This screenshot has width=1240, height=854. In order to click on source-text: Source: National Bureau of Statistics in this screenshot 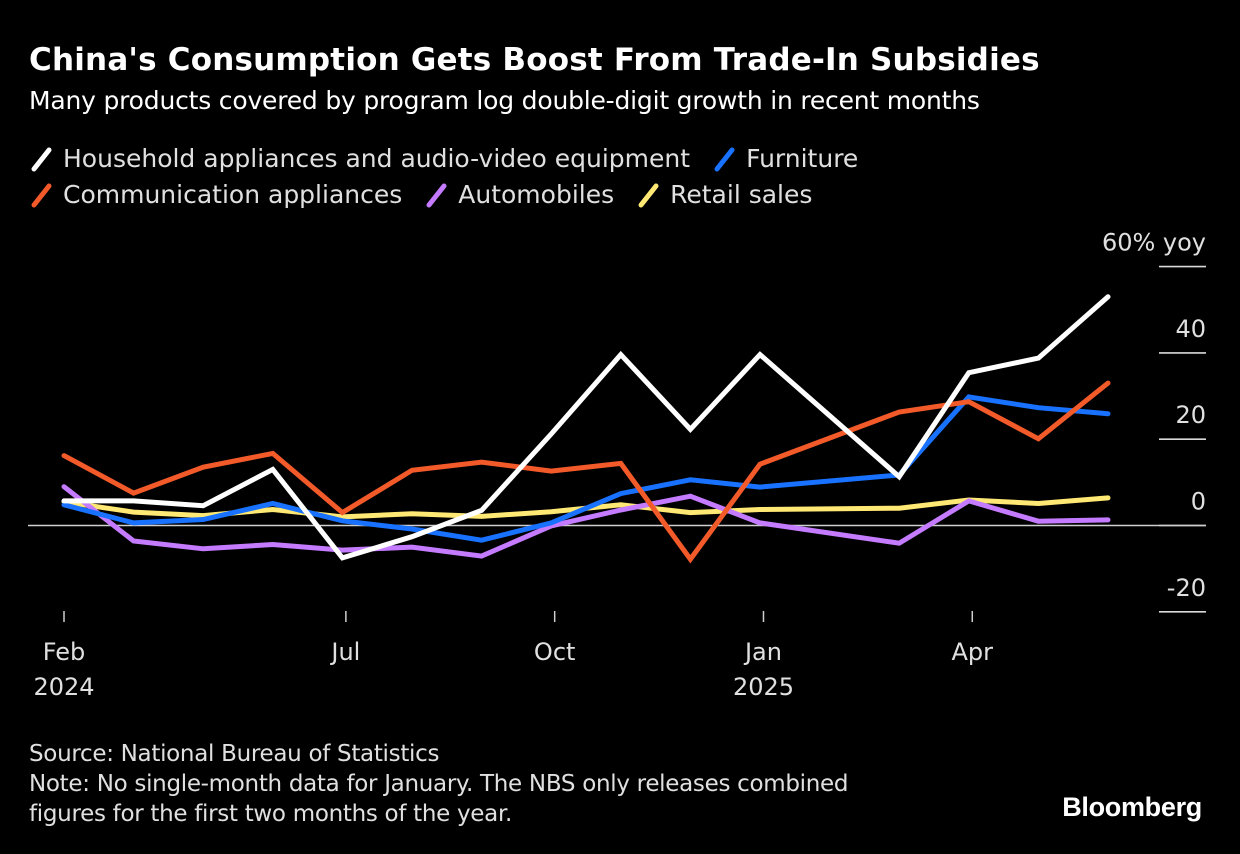, I will do `click(234, 754)`.